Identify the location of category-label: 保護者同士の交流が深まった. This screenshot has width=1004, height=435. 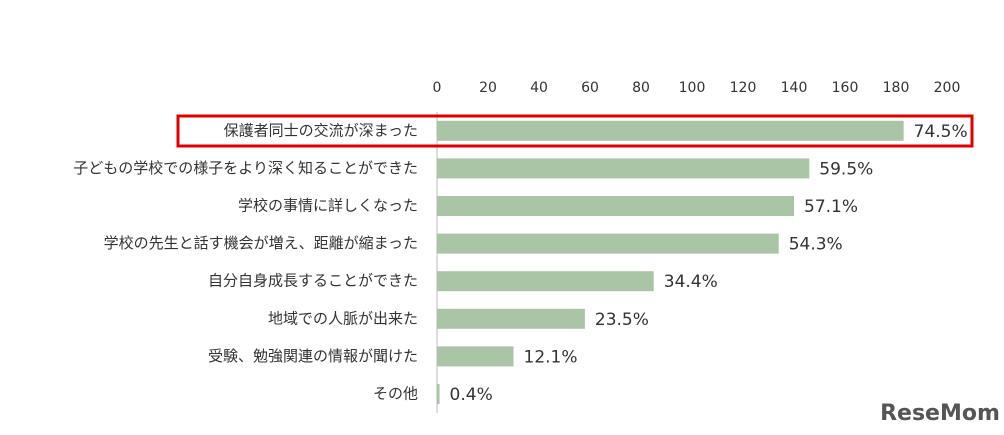
(321, 130).